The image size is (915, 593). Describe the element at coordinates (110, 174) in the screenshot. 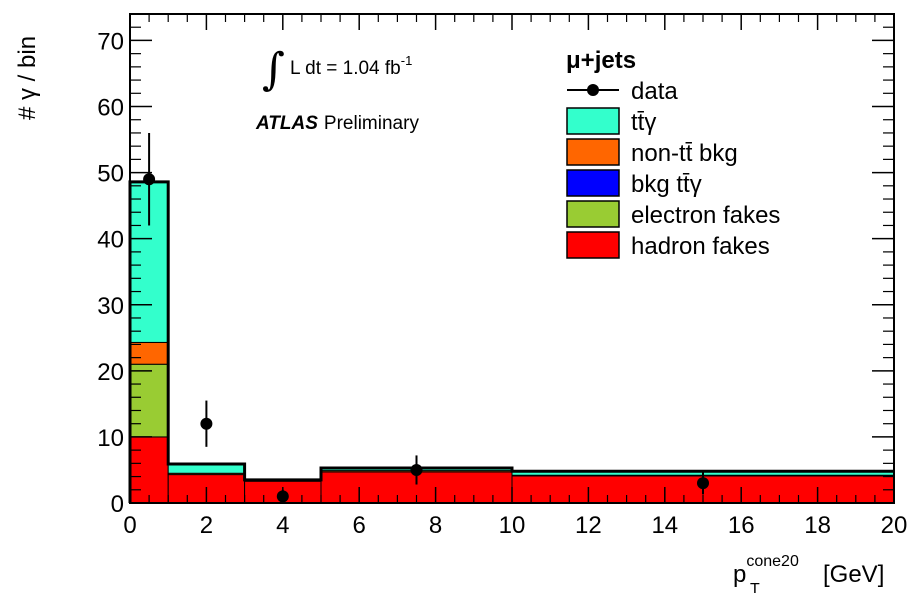

I see `y-tick-label-5: 50` at that location.